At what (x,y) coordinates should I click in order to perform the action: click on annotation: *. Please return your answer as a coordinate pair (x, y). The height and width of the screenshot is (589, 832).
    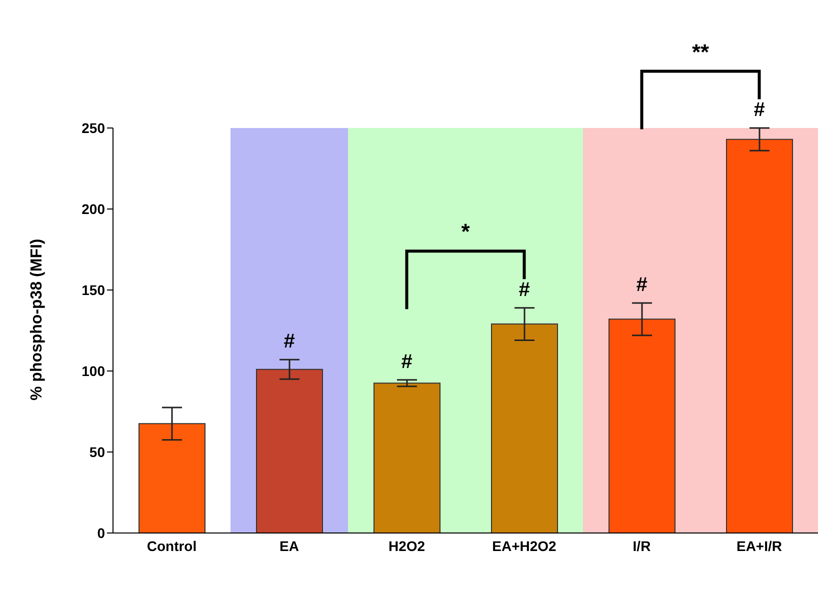
    Looking at the image, I should click on (465, 231).